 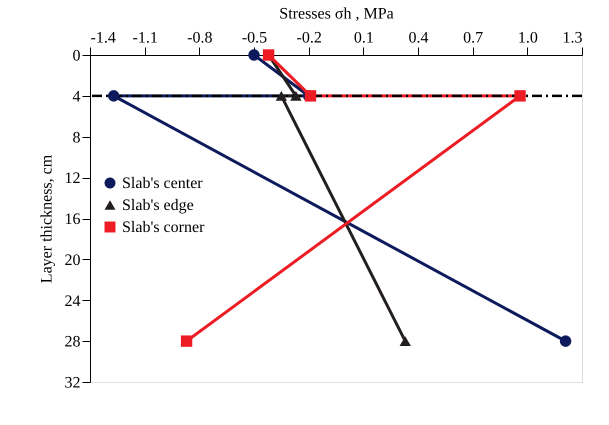 What do you see at coordinates (418, 38) in the screenshot?
I see `x-tick-label: 0.4` at bounding box center [418, 38].